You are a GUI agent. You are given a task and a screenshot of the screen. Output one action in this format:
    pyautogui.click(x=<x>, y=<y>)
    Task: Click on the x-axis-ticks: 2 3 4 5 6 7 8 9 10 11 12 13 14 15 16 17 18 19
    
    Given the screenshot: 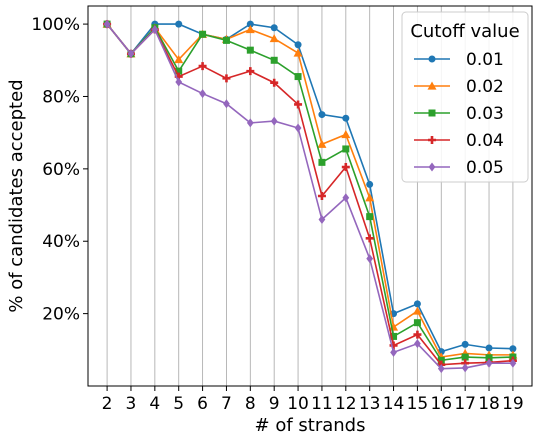 What is the action you would take?
    pyautogui.click(x=313, y=400)
    